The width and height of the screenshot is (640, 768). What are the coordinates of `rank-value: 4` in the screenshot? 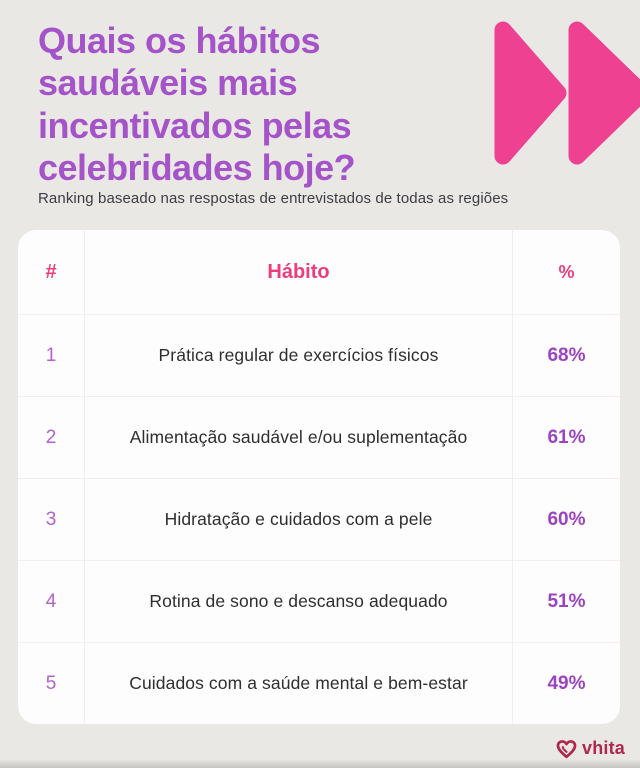 It's located at (51, 601).